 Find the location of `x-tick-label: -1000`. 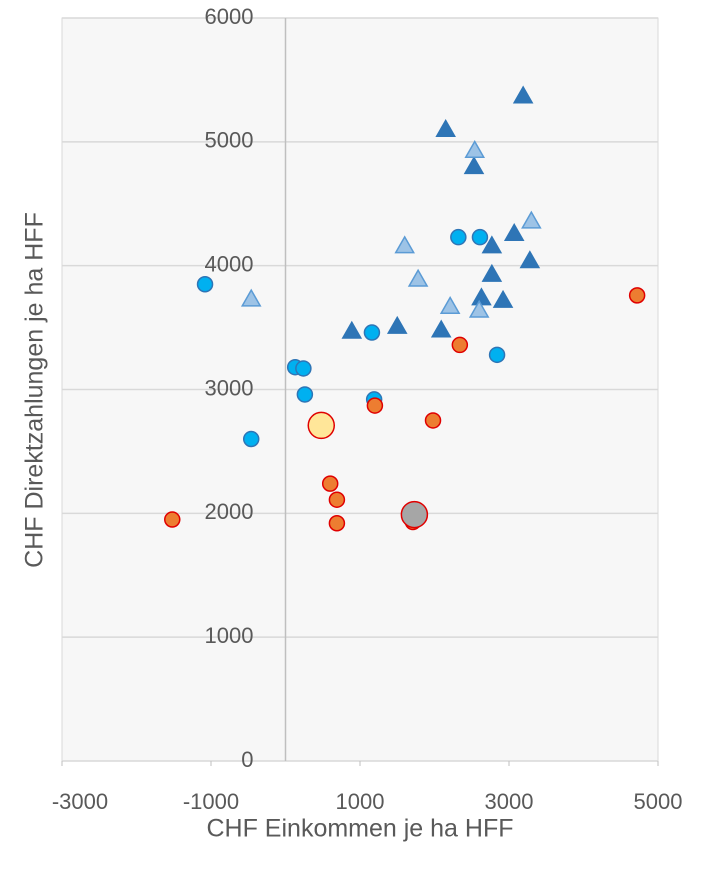

x-tick-label: -1000 is located at coordinates (211, 801).